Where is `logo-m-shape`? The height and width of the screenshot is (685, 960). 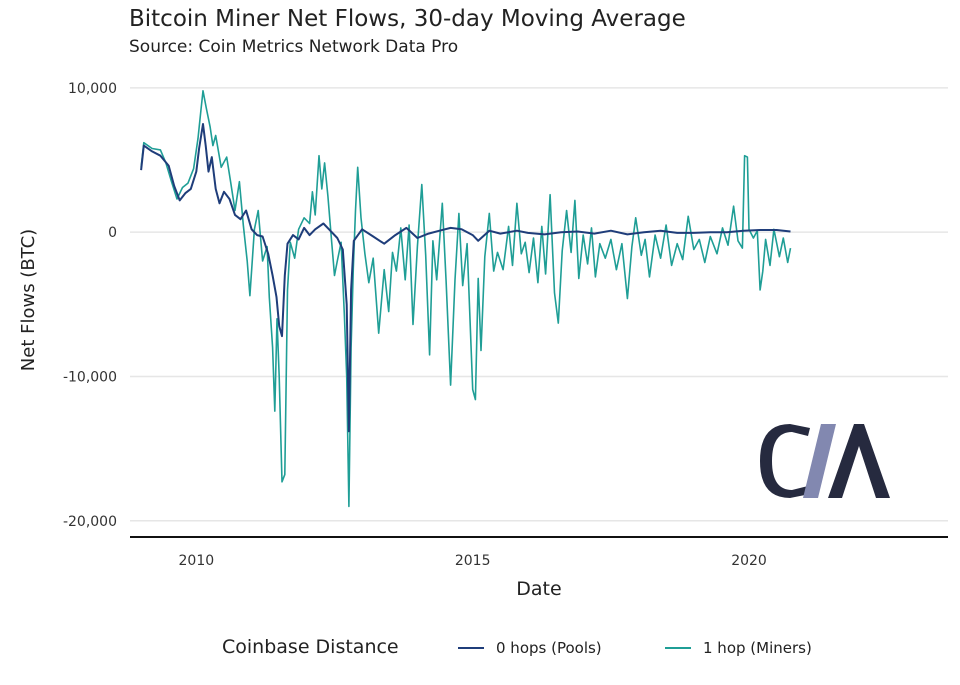
logo-m-shape is located at coordinates (859, 461).